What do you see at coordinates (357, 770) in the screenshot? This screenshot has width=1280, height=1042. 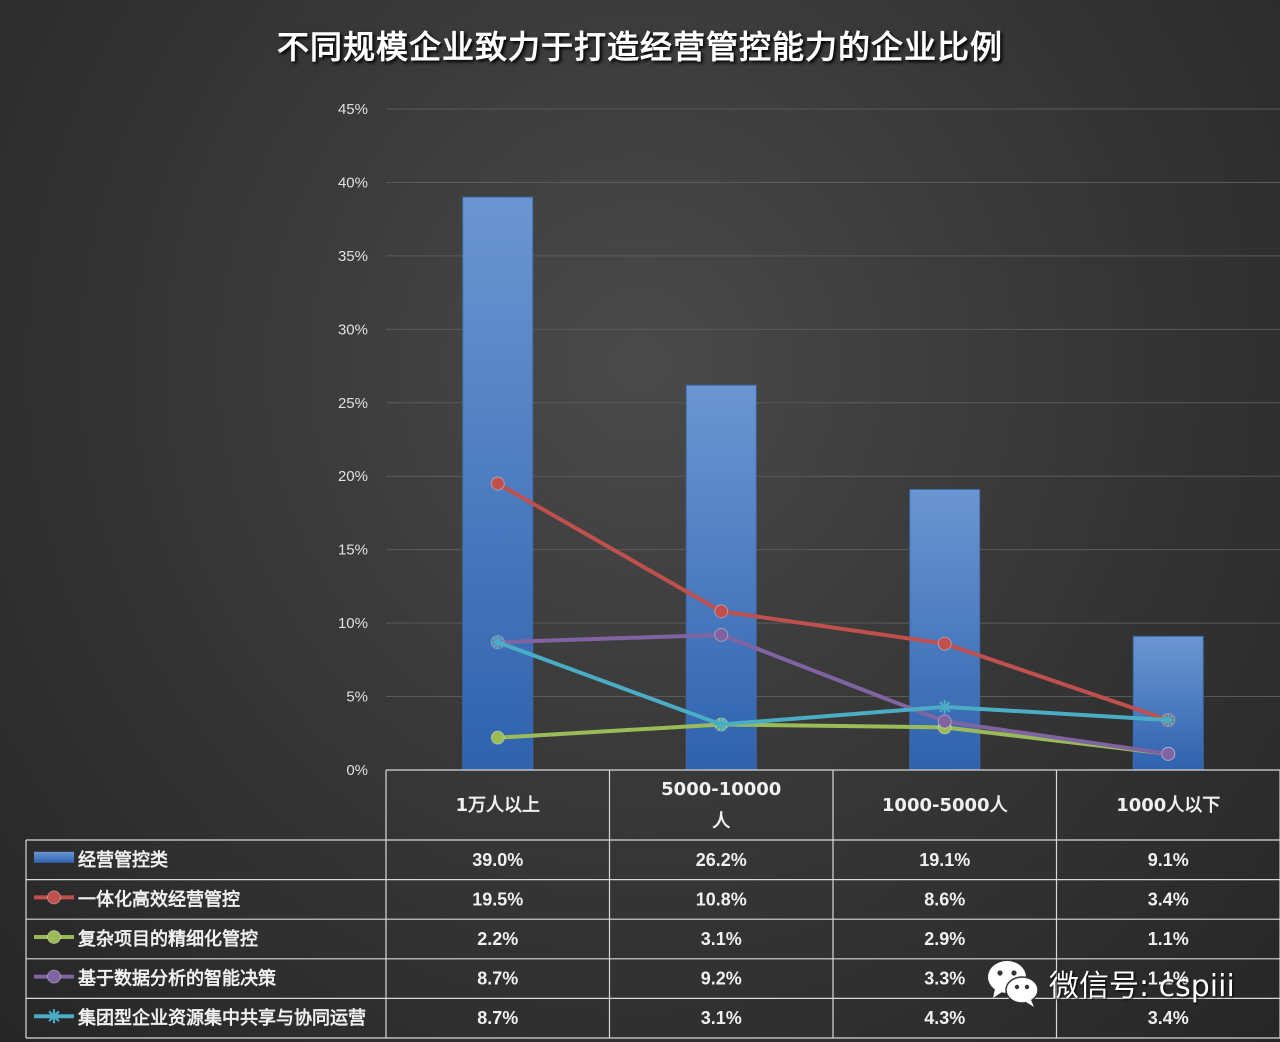 I see `y-tick-label: 0%` at bounding box center [357, 770].